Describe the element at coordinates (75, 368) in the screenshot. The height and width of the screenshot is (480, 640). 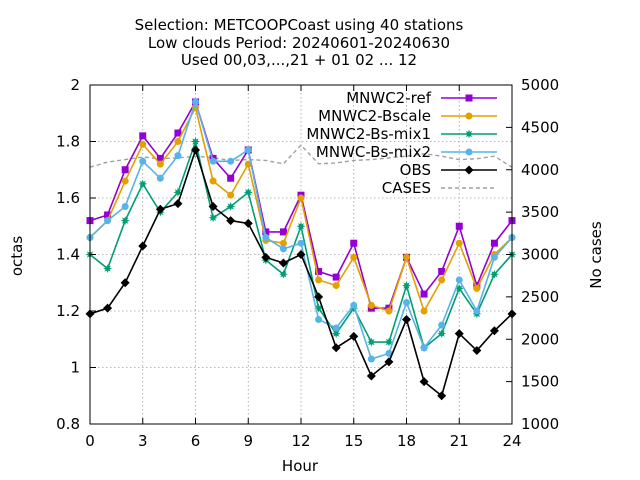
I see `y-tick-label: 1` at that location.